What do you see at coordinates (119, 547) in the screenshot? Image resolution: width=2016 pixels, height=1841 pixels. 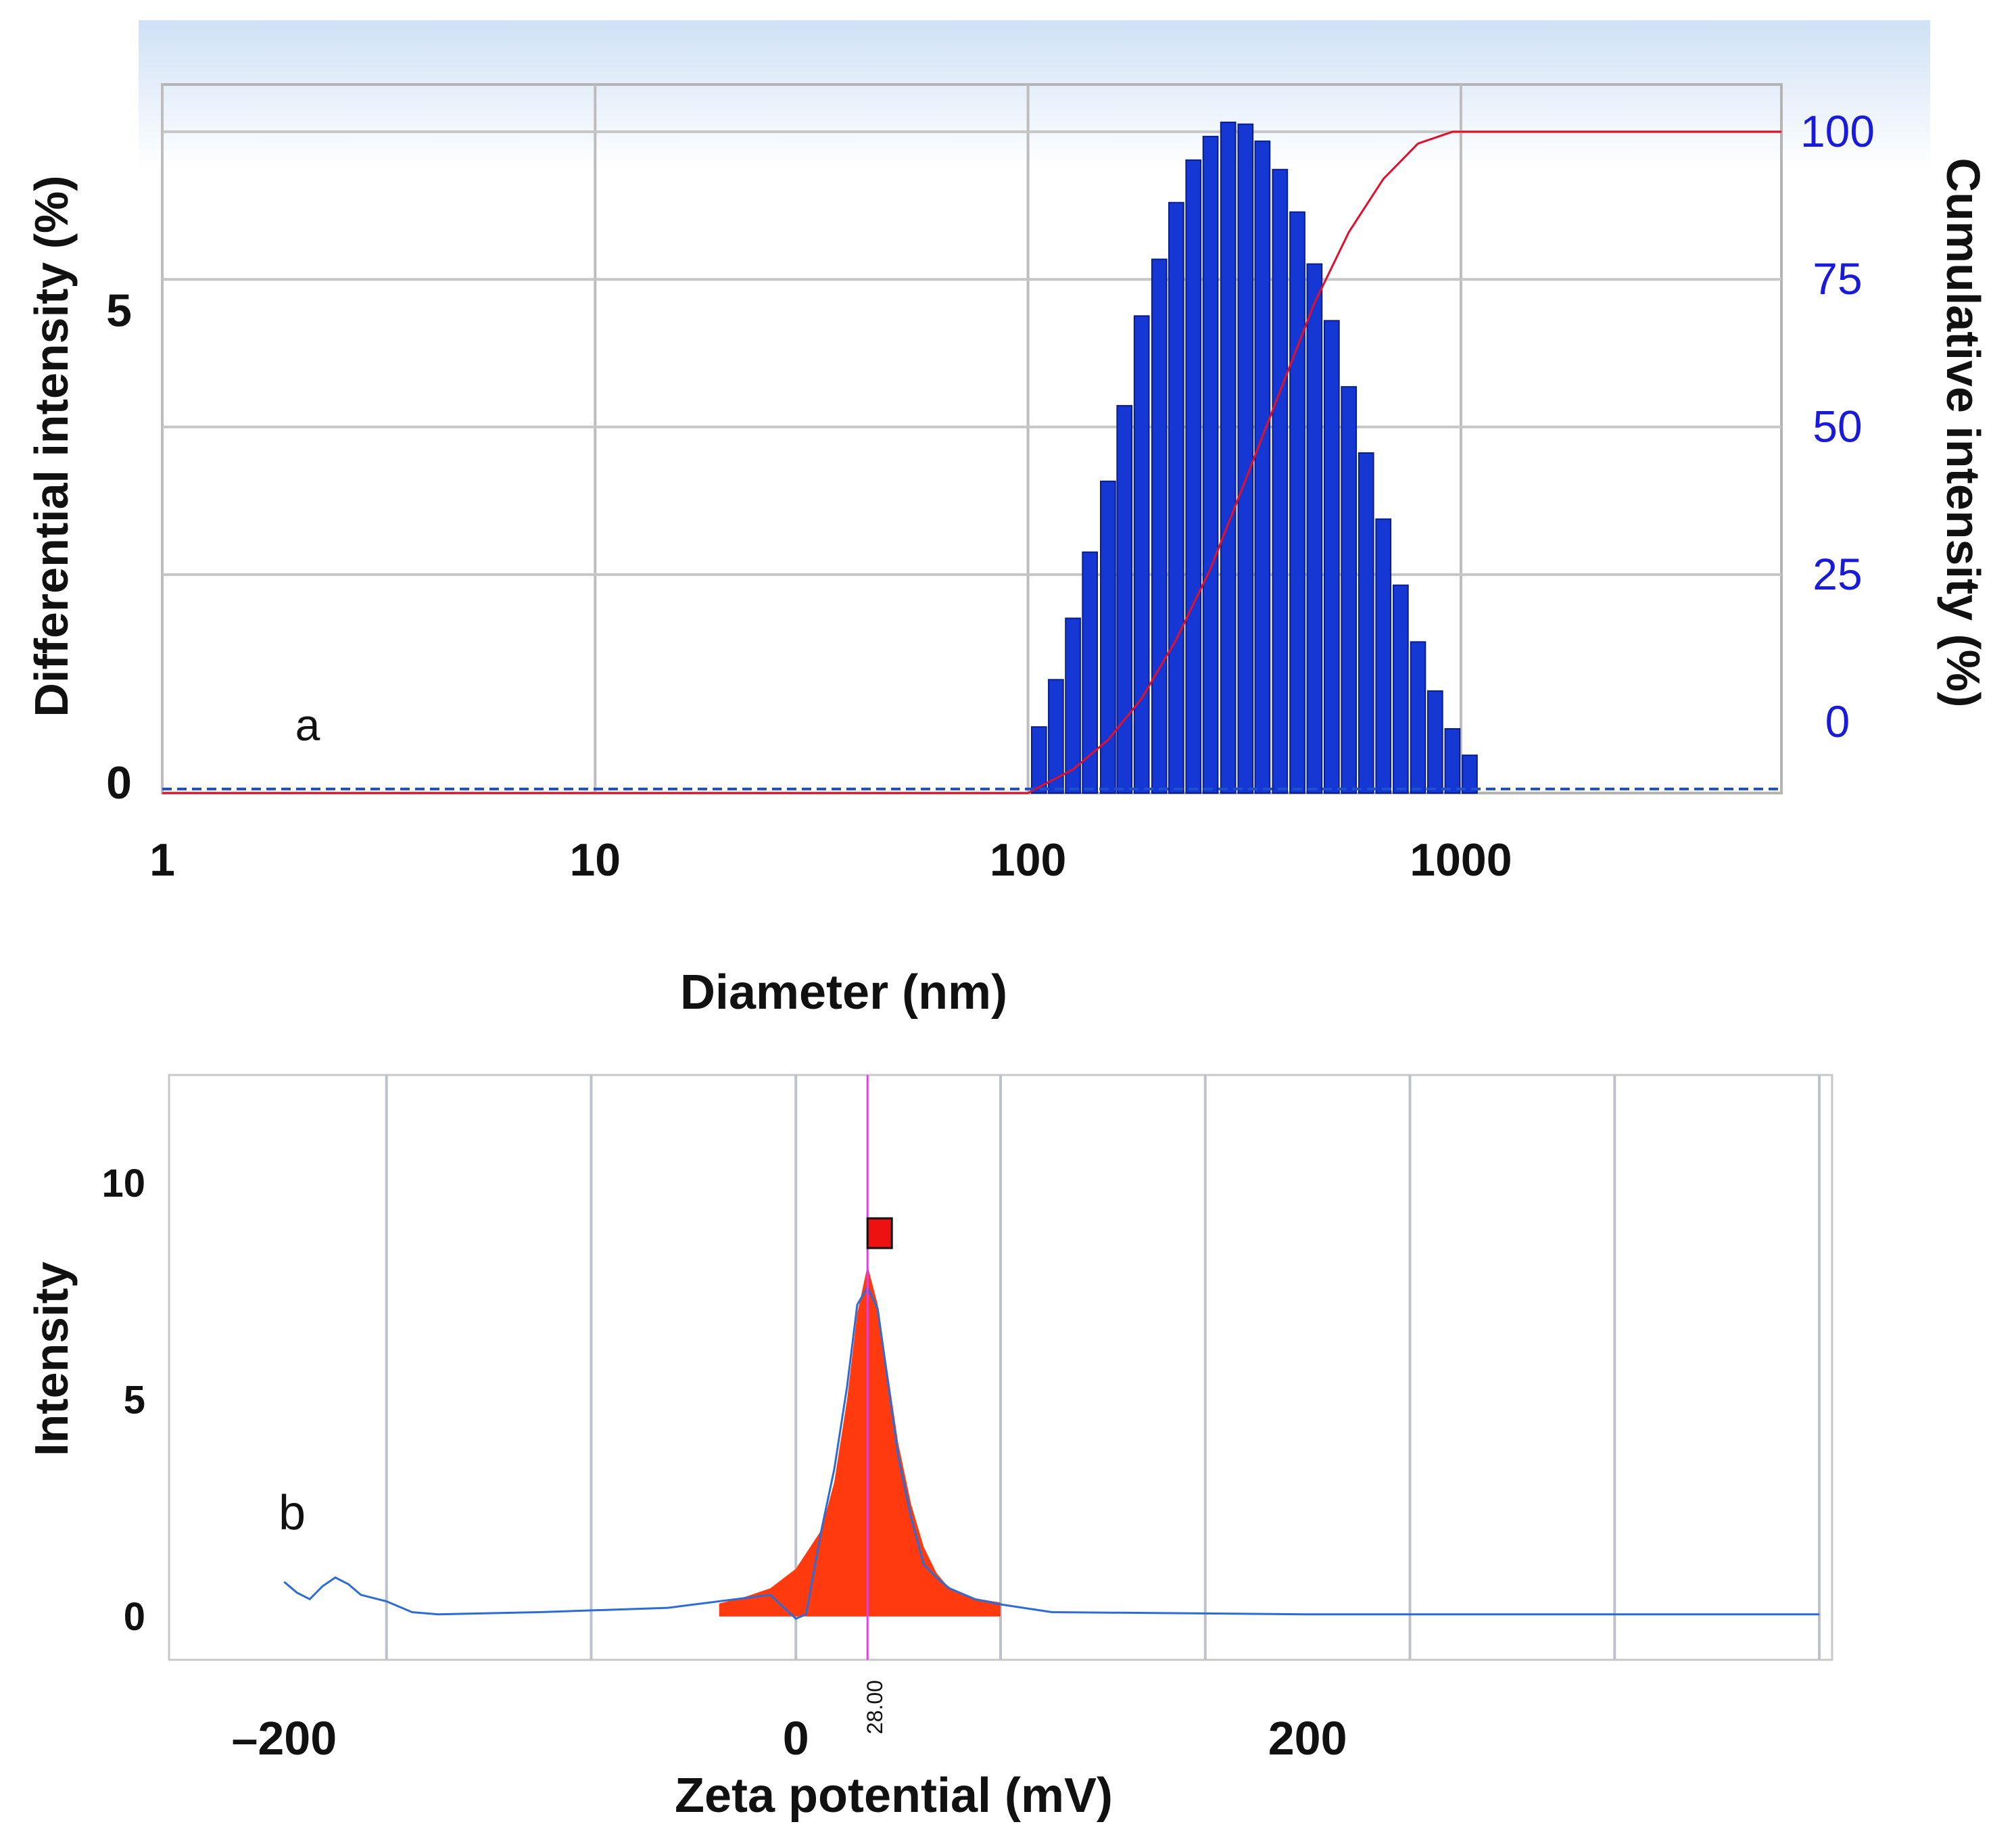 I see `y-ticks-a: 05` at bounding box center [119, 547].